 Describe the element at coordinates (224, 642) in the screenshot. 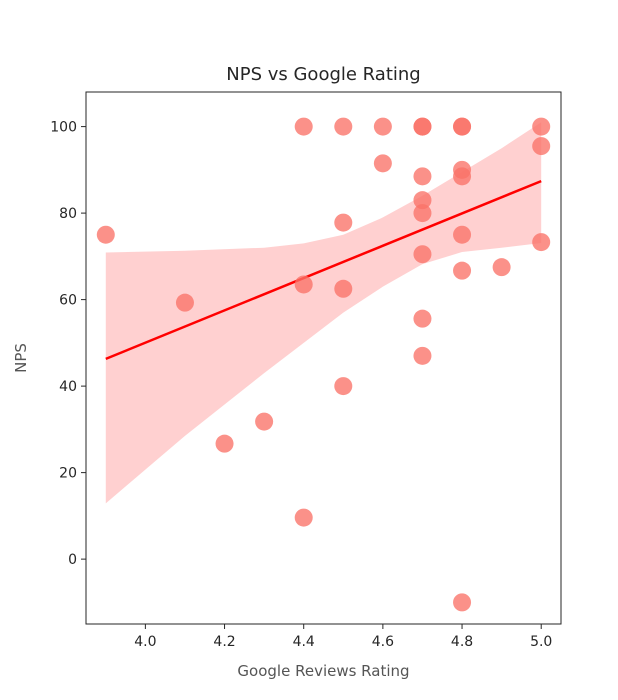

I see `x-tick-label: 4.2` at that location.